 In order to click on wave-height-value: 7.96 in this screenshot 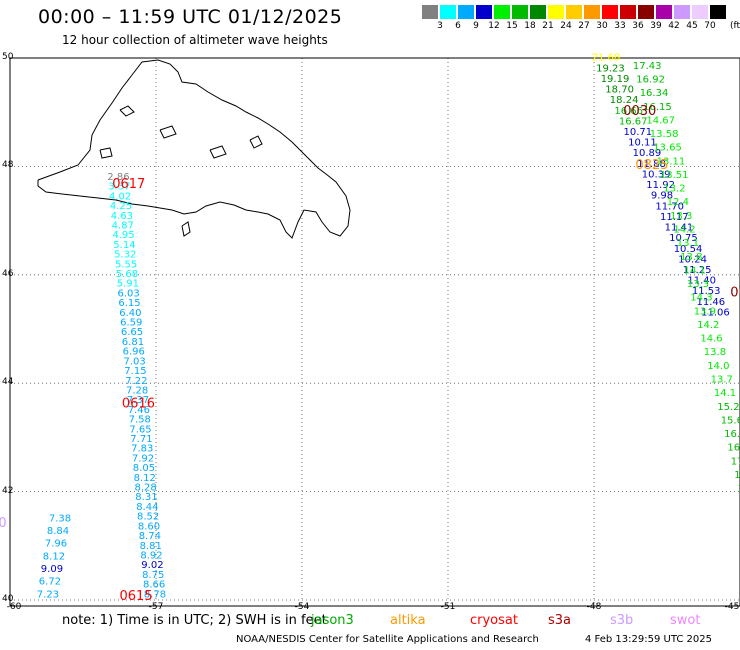, I will do `click(56, 544)`.